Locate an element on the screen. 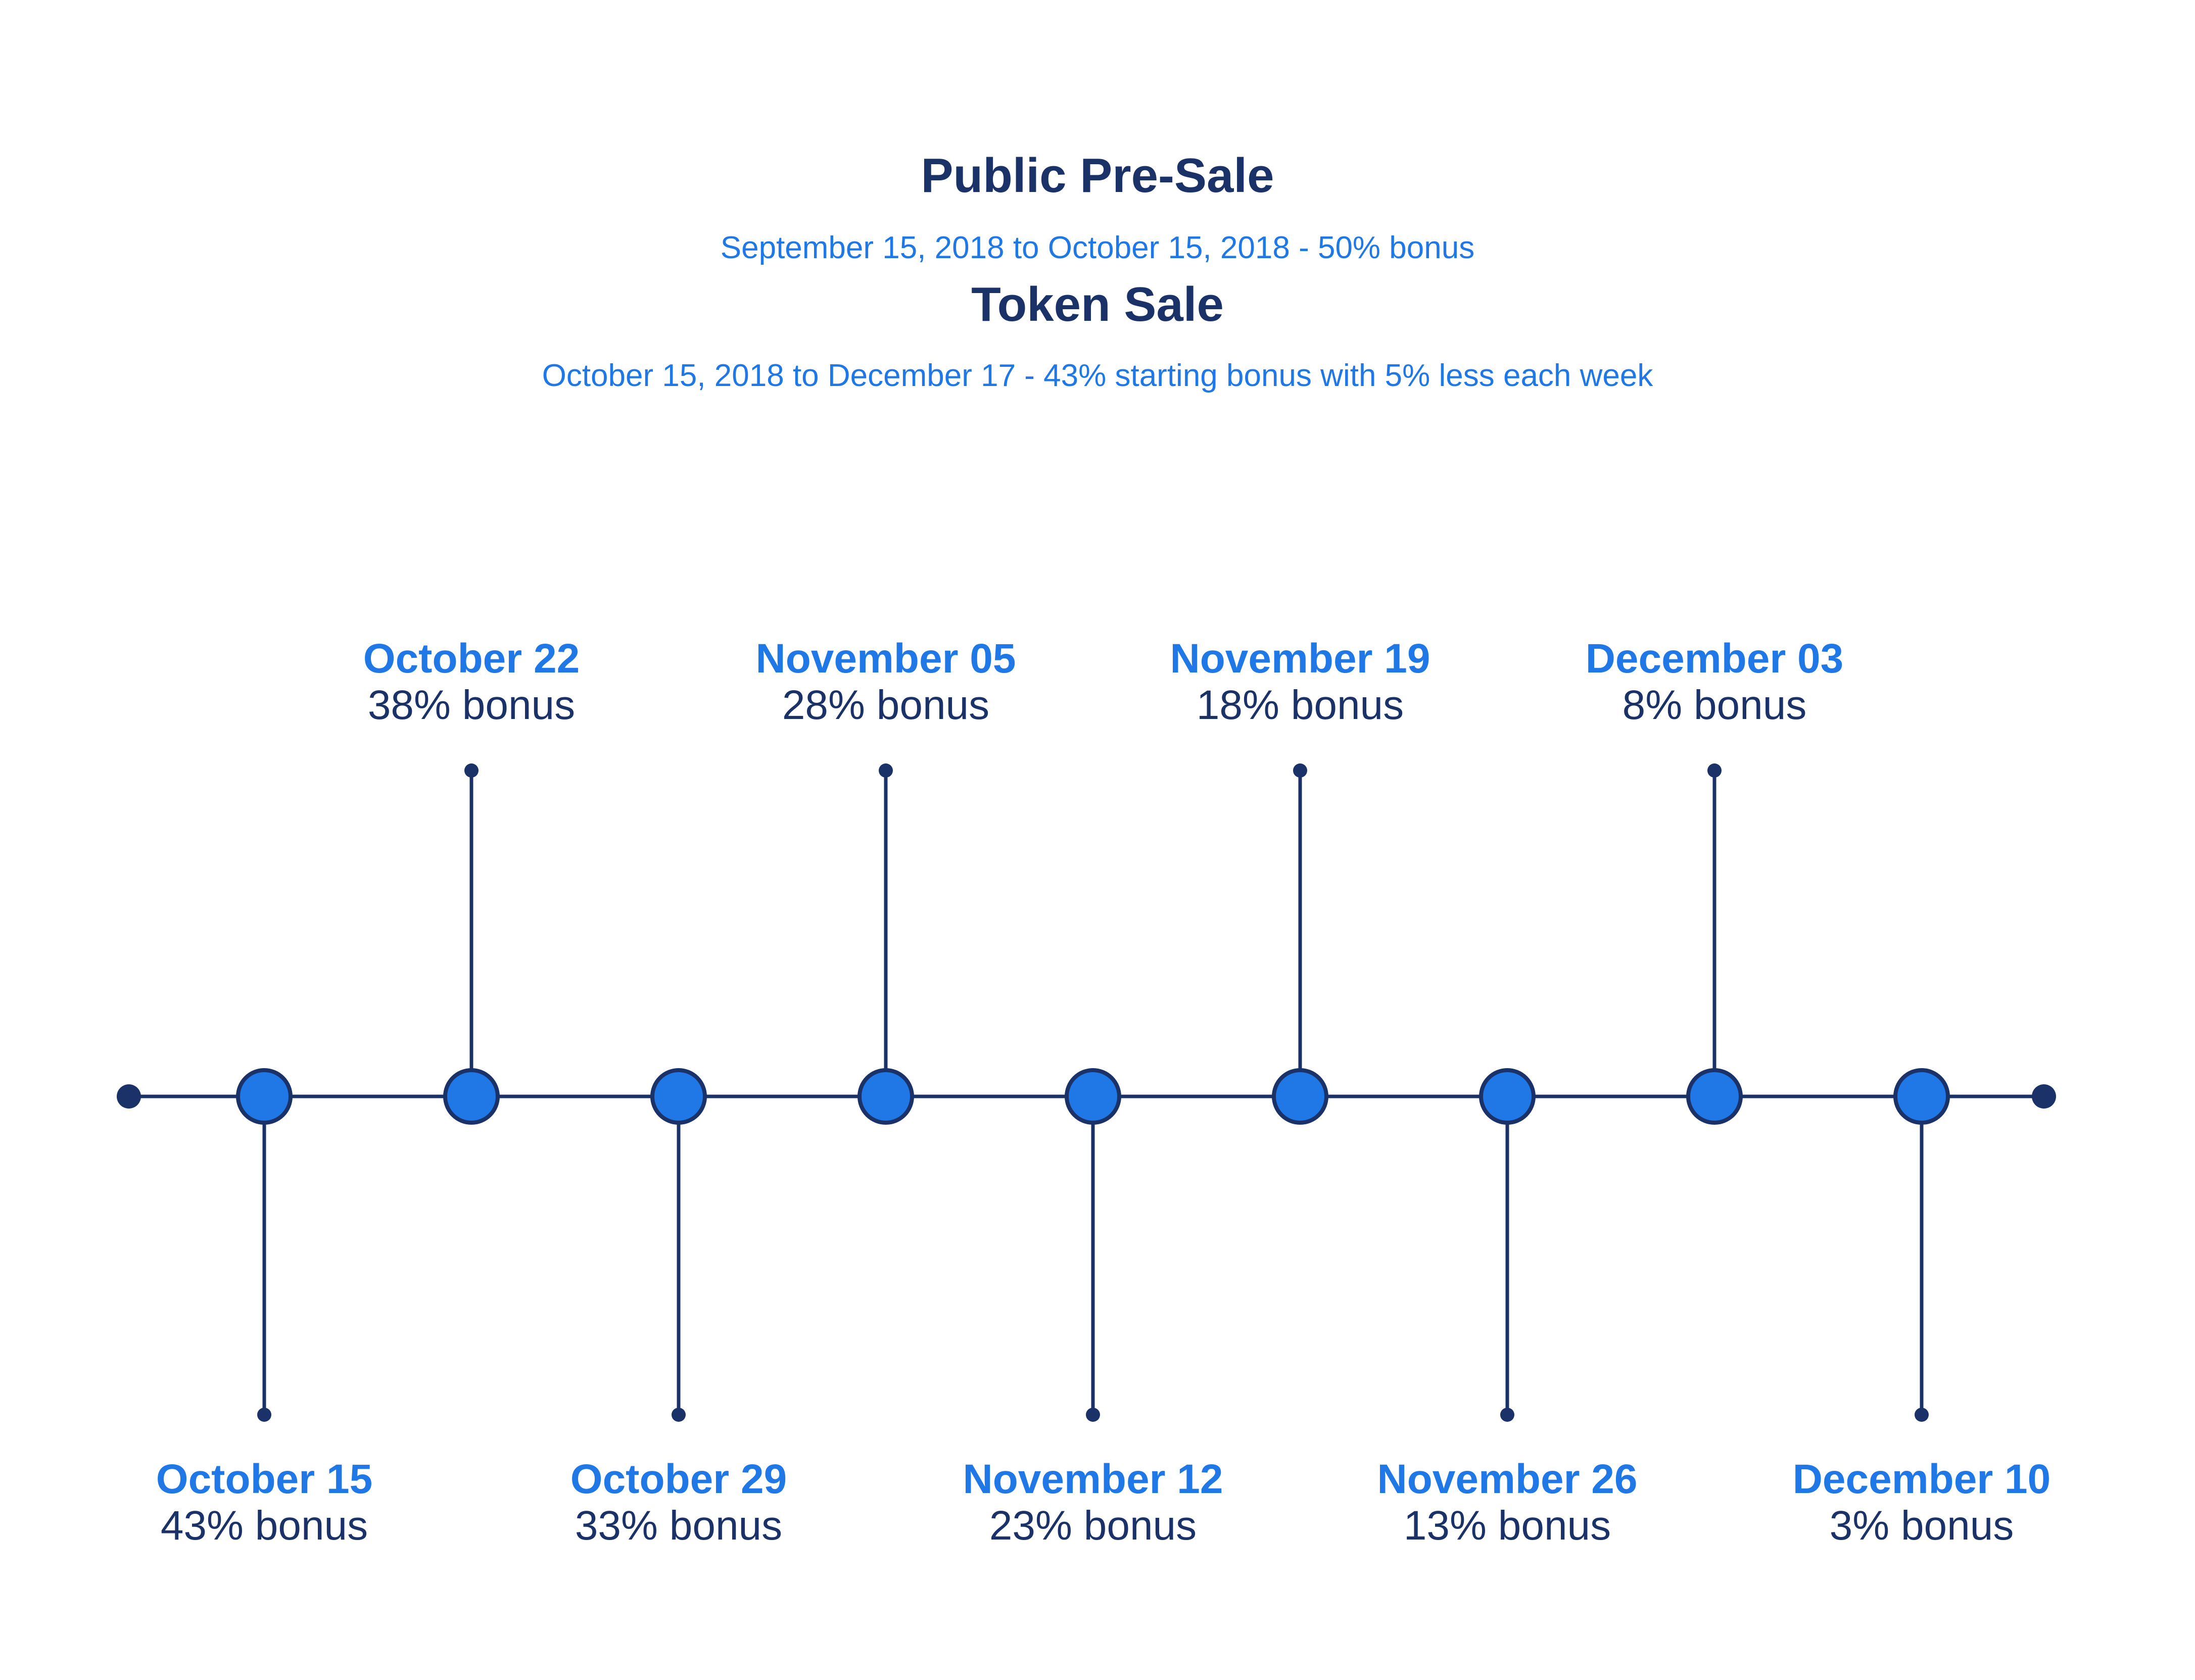 The image size is (2195, 1680). milestone-label: December 03 8% bonus is located at coordinates (1714, 682).